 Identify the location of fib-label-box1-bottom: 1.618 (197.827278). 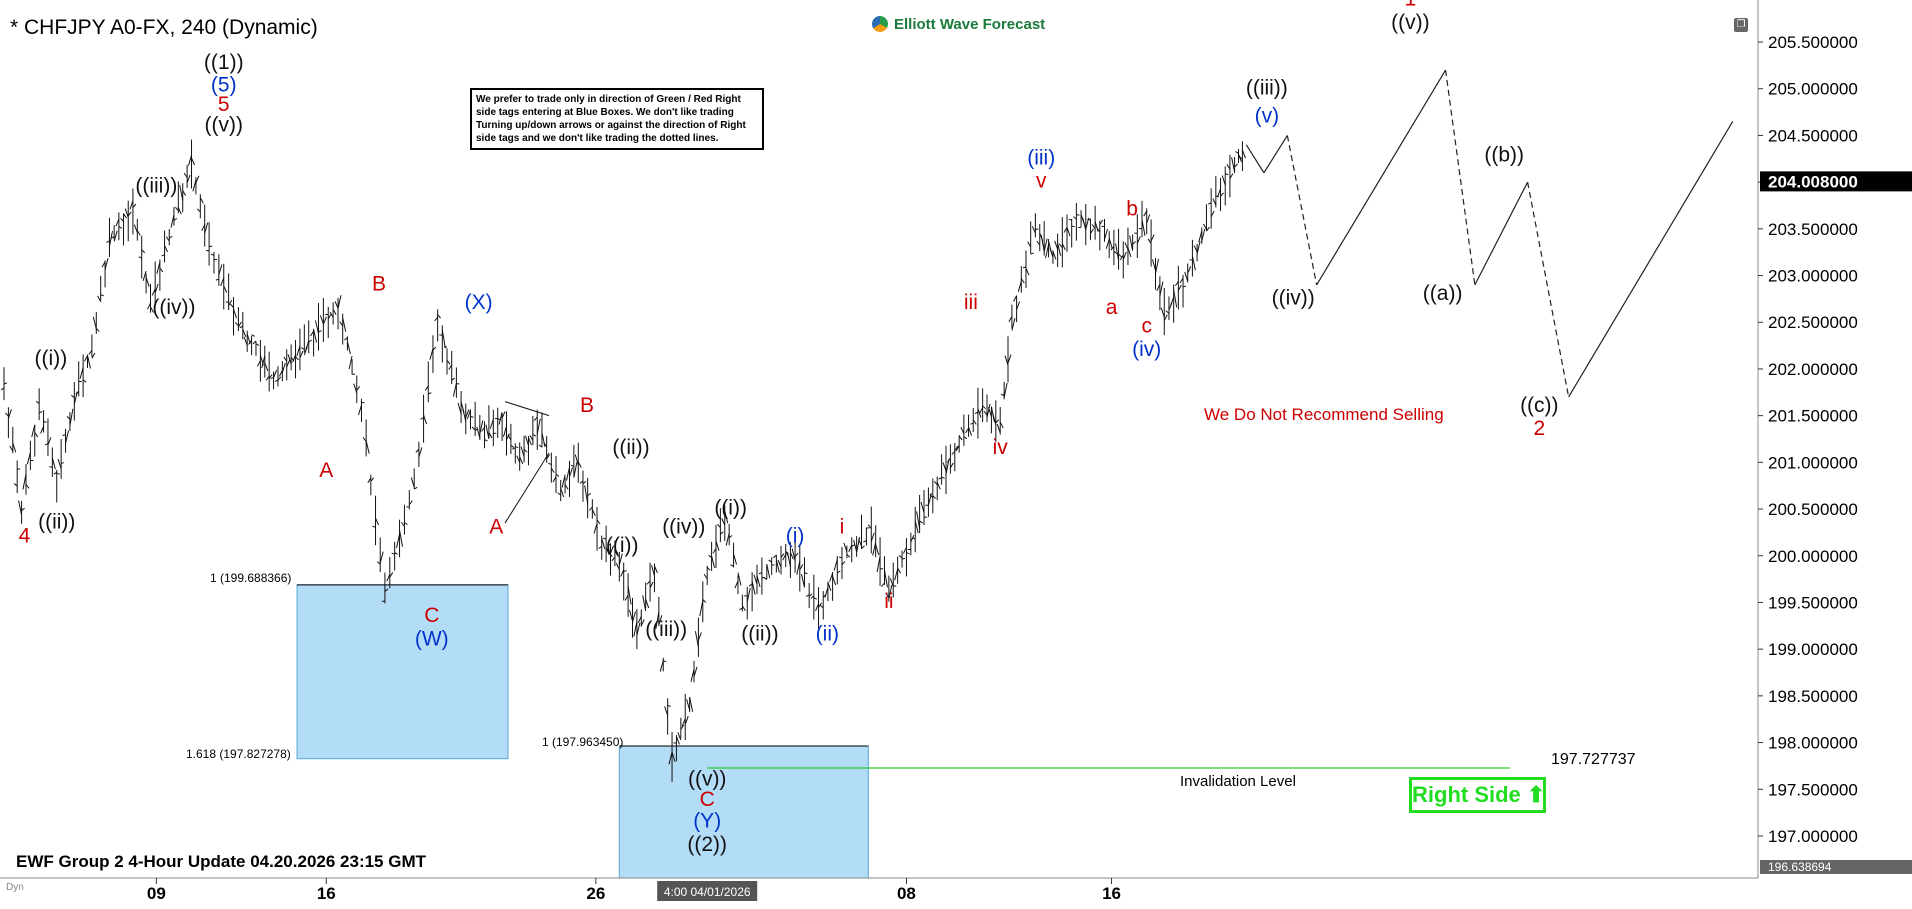
(238, 754).